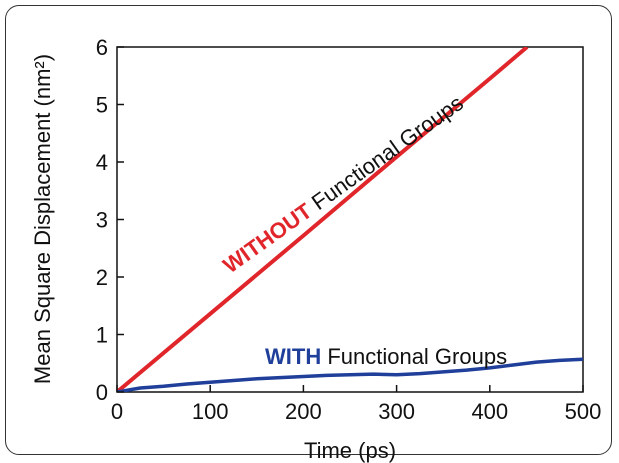 The height and width of the screenshot is (463, 619). What do you see at coordinates (102, 220) in the screenshot?
I see `y-tick-label: 3` at bounding box center [102, 220].